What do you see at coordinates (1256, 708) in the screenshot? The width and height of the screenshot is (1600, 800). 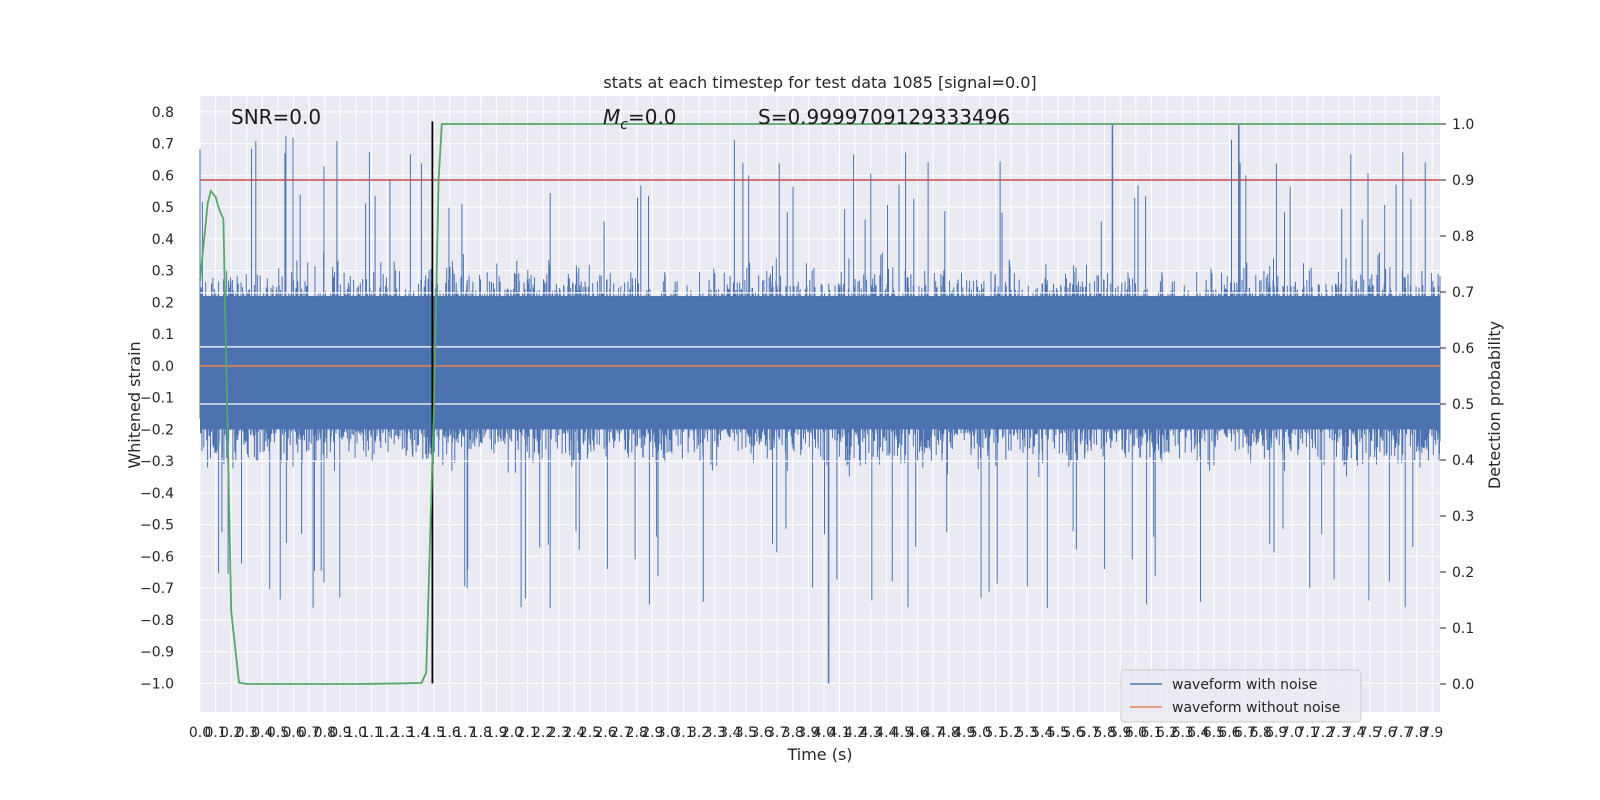 I see `legend-label-clean: waveform without noise` at bounding box center [1256, 708].